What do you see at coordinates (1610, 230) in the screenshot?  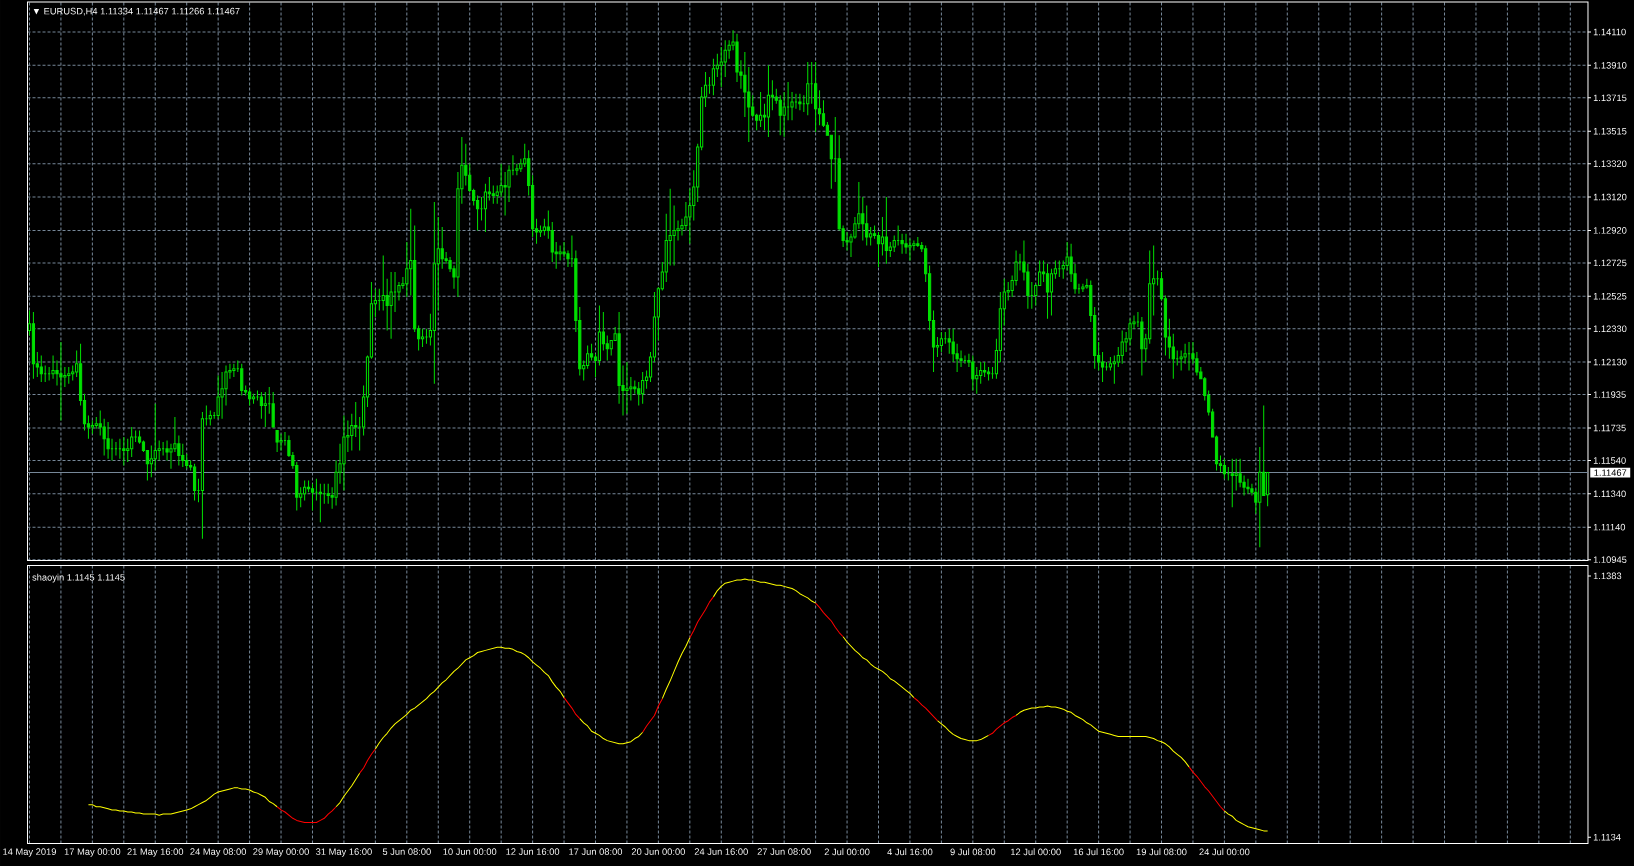 I see `y-tick-label: 1.12920` at bounding box center [1610, 230].